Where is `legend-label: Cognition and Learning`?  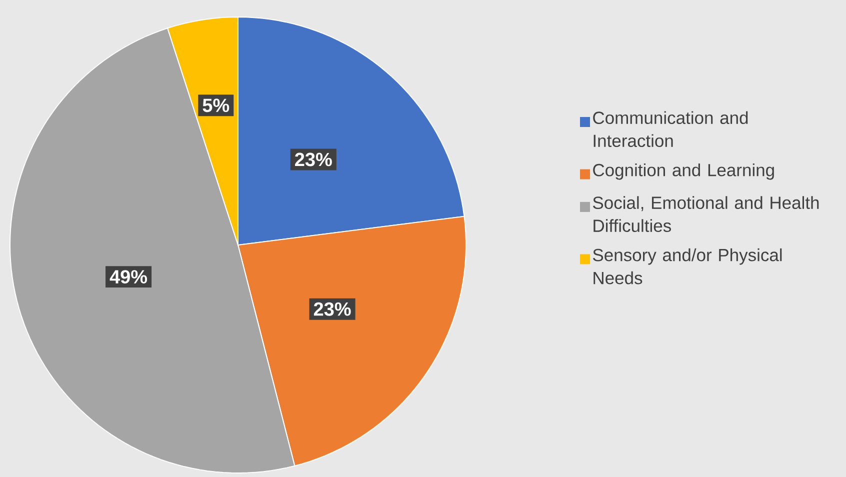 legend-label: Cognition and Learning is located at coordinates (683, 171).